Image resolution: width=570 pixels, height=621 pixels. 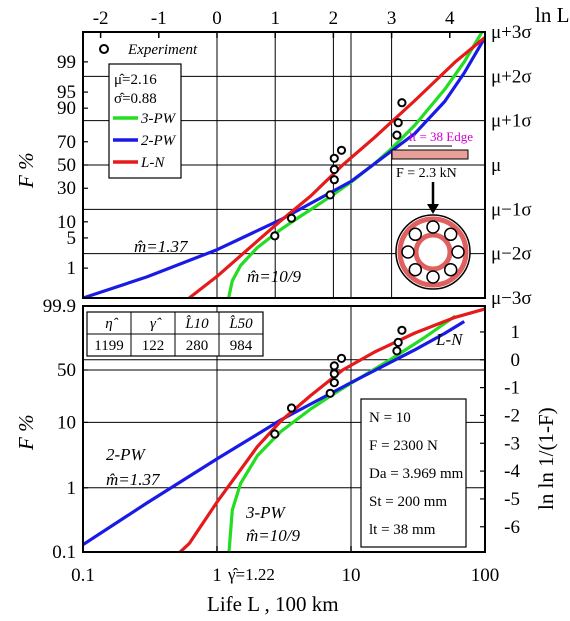 I want to click on lower-right-tick-label: 0, so click(x=516, y=360).